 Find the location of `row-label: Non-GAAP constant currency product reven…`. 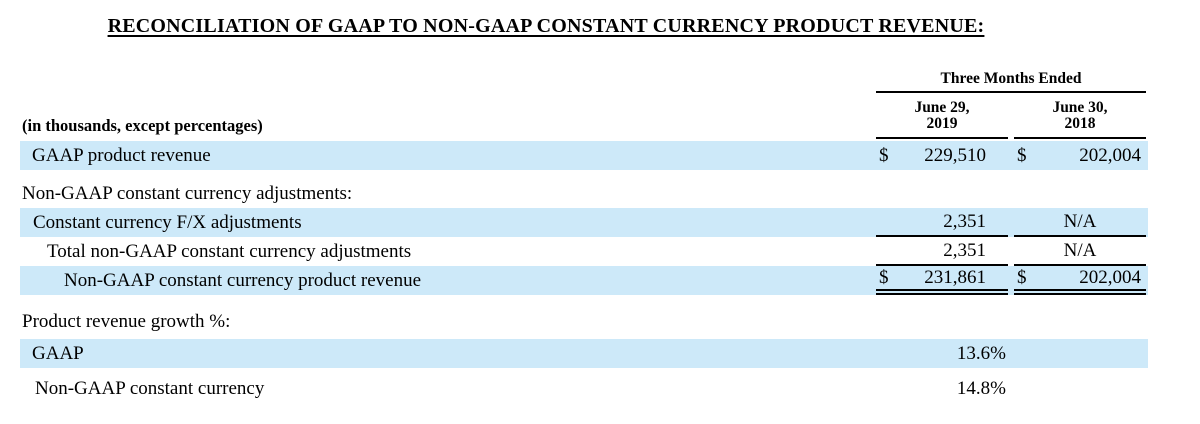

row-label: Non-GAAP constant currency product reven… is located at coordinates (243, 280).